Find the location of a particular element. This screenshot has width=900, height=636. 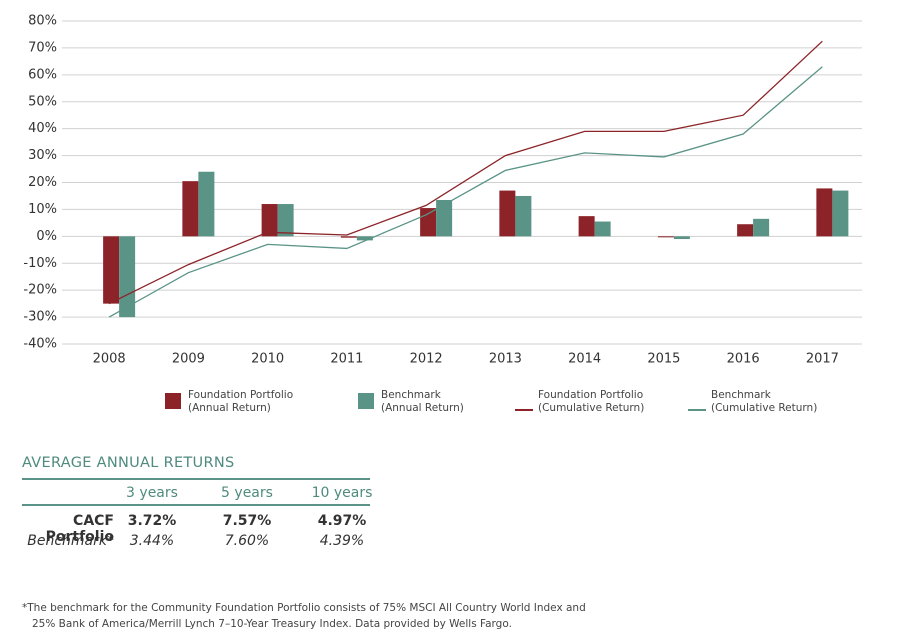

cell: 7.57% is located at coordinates (247, 521).